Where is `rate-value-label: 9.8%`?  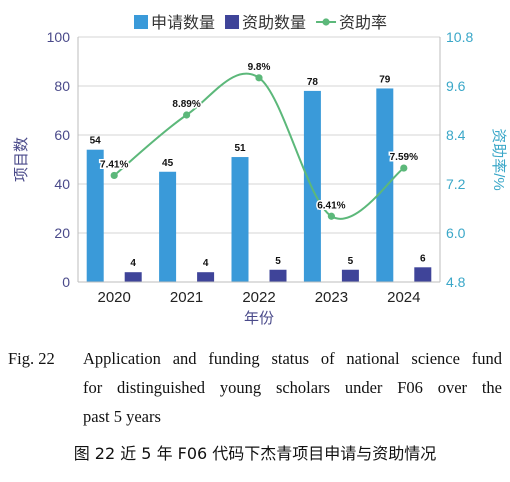 rate-value-label: 9.8% is located at coordinates (259, 67).